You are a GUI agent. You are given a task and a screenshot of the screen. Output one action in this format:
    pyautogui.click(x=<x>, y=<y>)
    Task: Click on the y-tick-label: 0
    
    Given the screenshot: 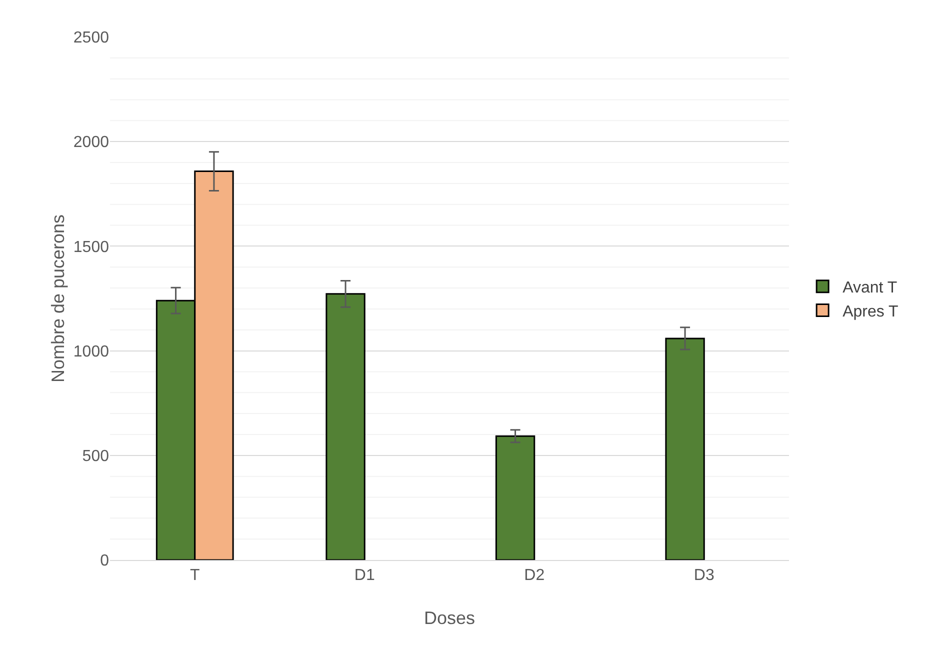 What is the action you would take?
    pyautogui.click(x=105, y=561)
    